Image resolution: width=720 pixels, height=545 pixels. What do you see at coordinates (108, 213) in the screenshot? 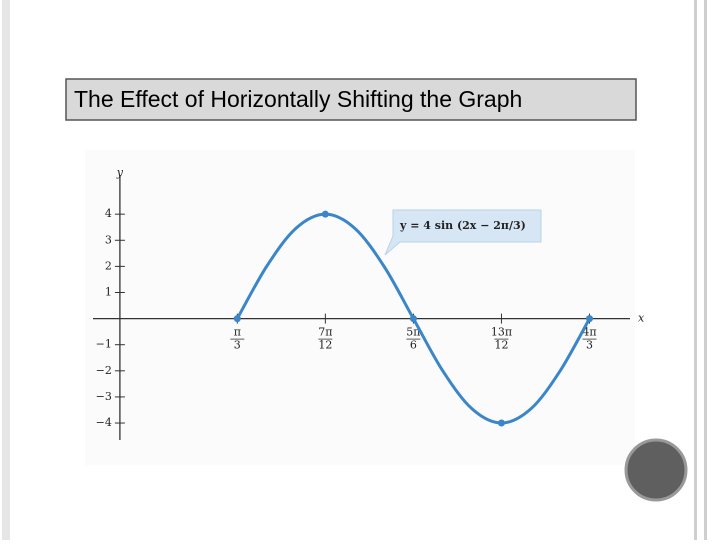
I see `y-tick-label: 4` at bounding box center [108, 213].